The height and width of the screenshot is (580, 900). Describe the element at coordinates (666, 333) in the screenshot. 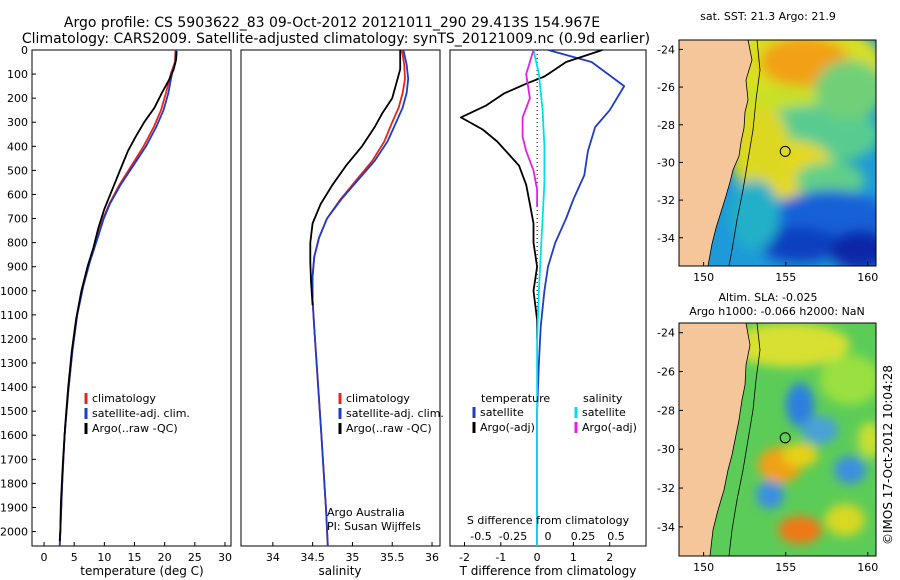

I see `map-y-tick-label: -24` at that location.